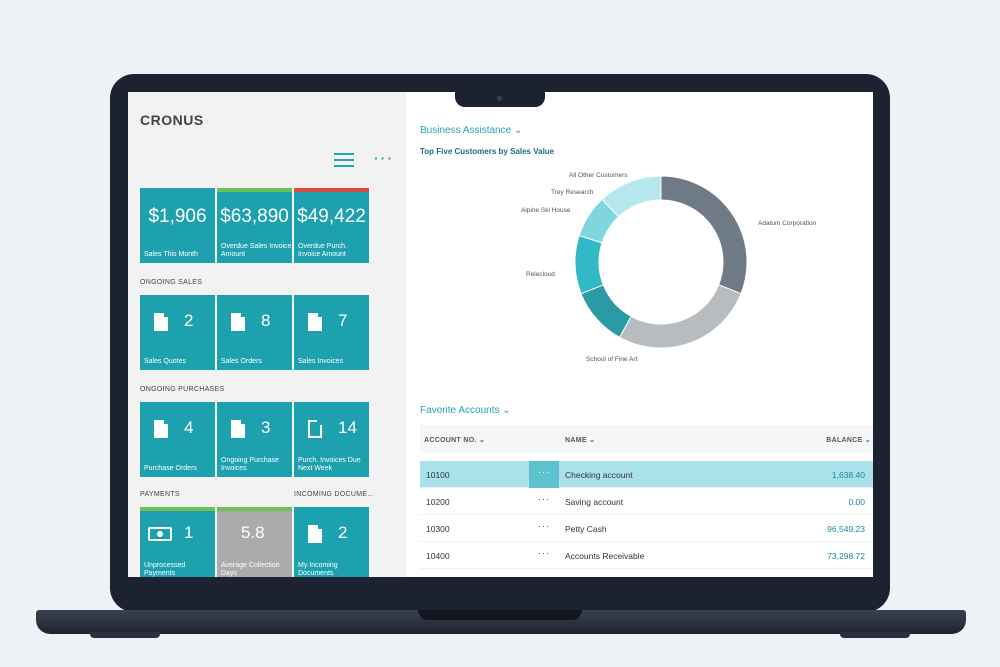  Describe the element at coordinates (170, 468) in the screenshot. I see `tile-caption: Purchase Orders` at that location.